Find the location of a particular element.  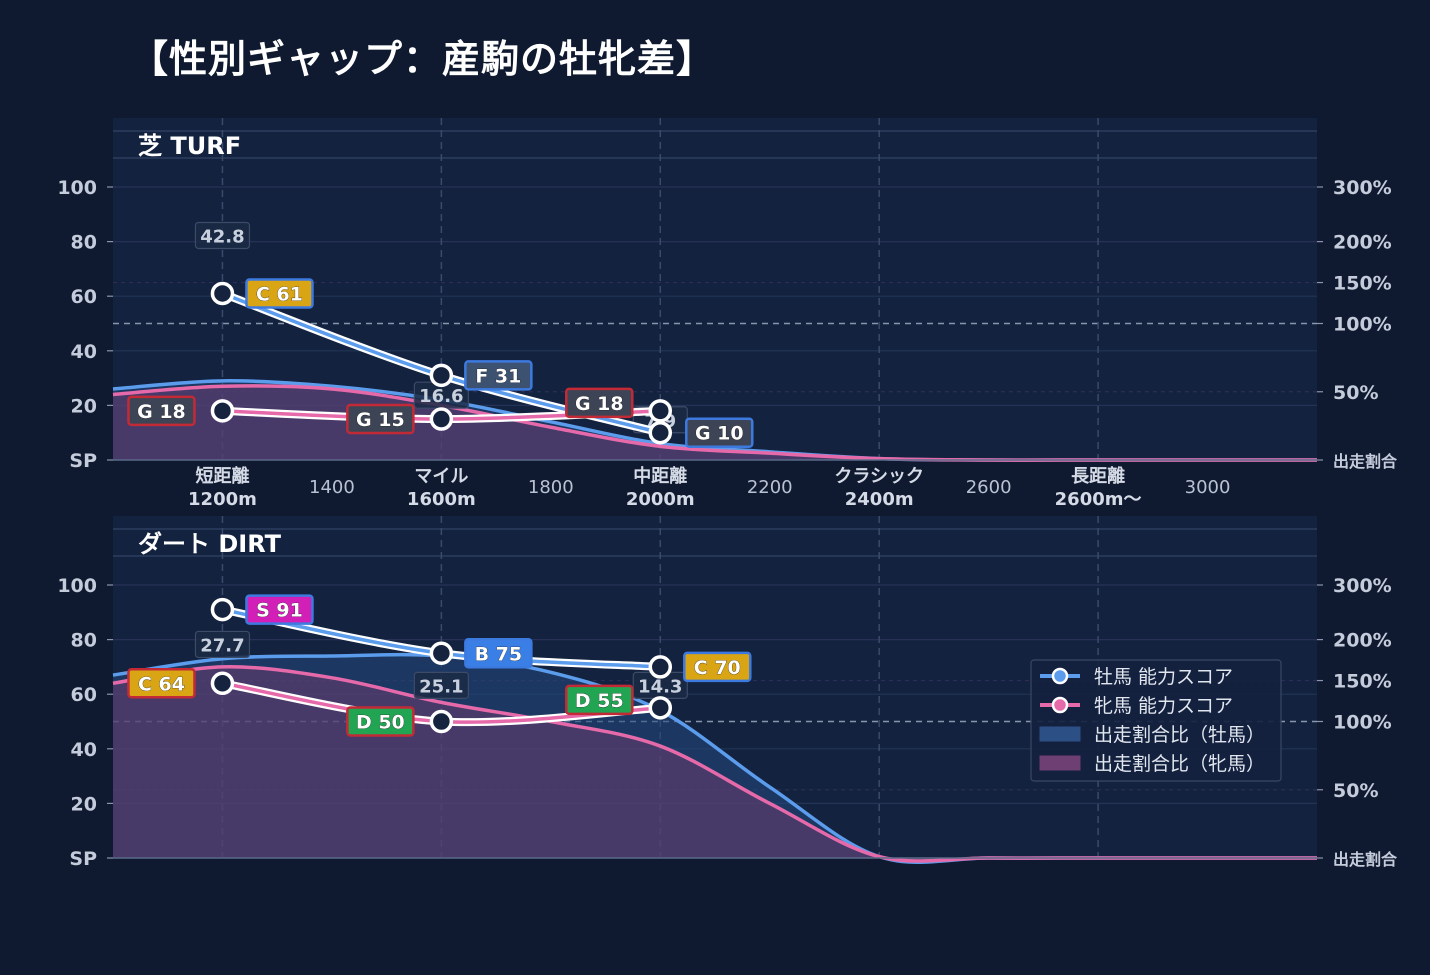

x-tick-label: 中距離 is located at coordinates (660, 476).